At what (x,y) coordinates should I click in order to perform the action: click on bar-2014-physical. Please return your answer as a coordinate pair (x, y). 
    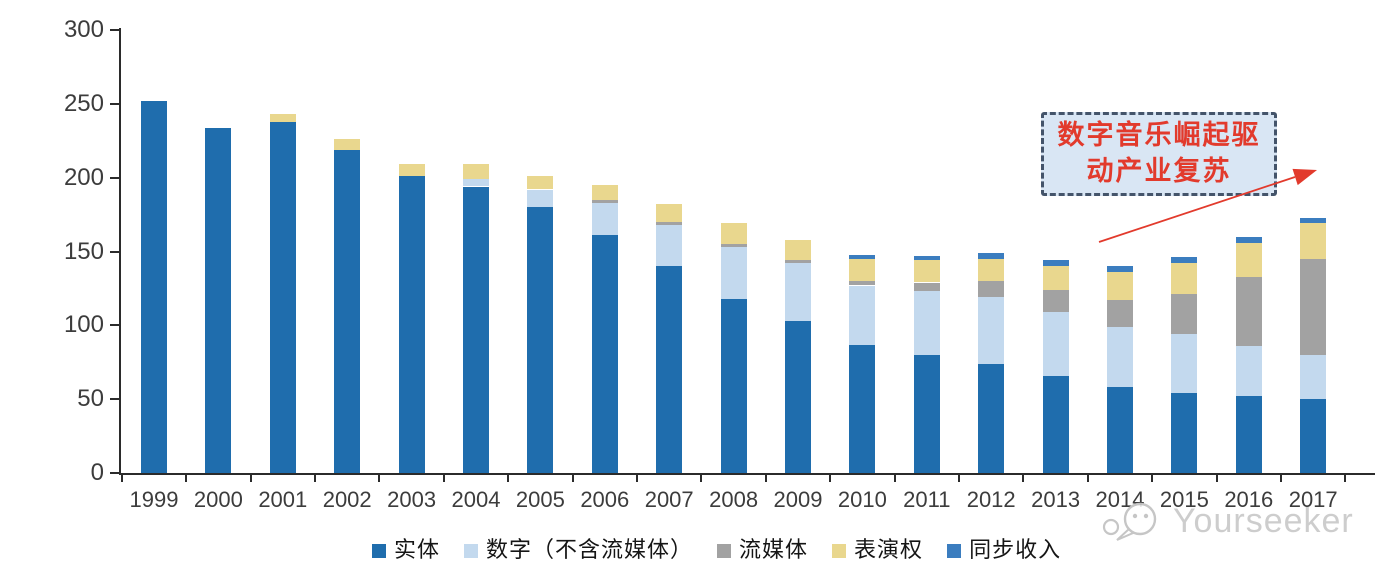
    Looking at the image, I should click on (1120, 430).